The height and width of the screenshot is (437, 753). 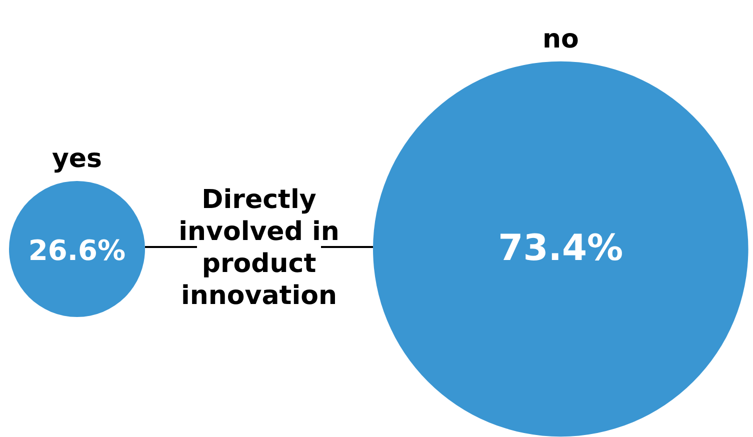 What do you see at coordinates (259, 248) in the screenshot?
I see `text: Directly involved in product innovation` at bounding box center [259, 248].